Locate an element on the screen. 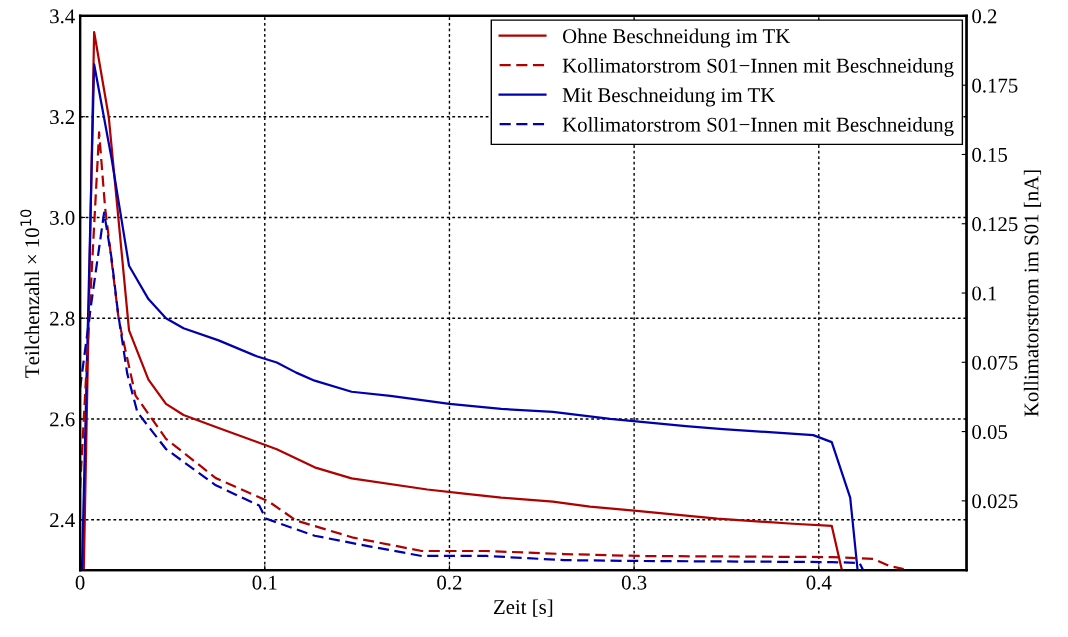  y2-tick-label: 0.175 is located at coordinates (995, 85).